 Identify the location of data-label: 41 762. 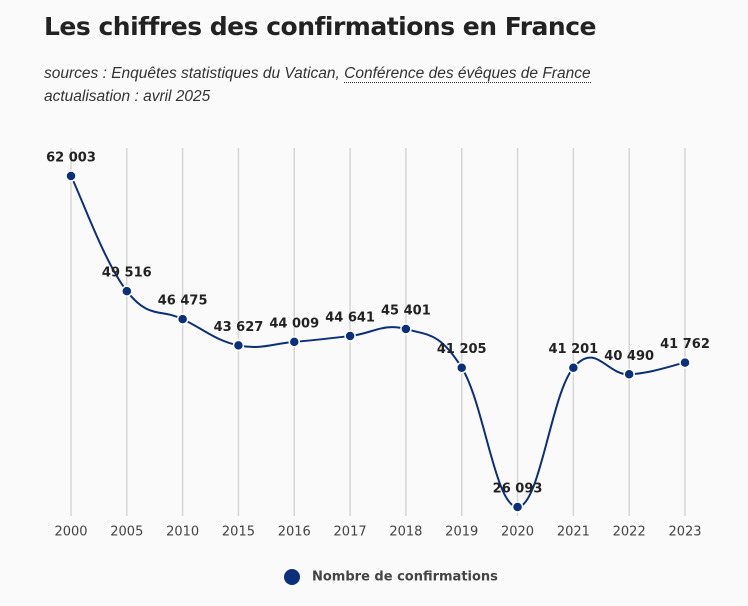
(685, 344).